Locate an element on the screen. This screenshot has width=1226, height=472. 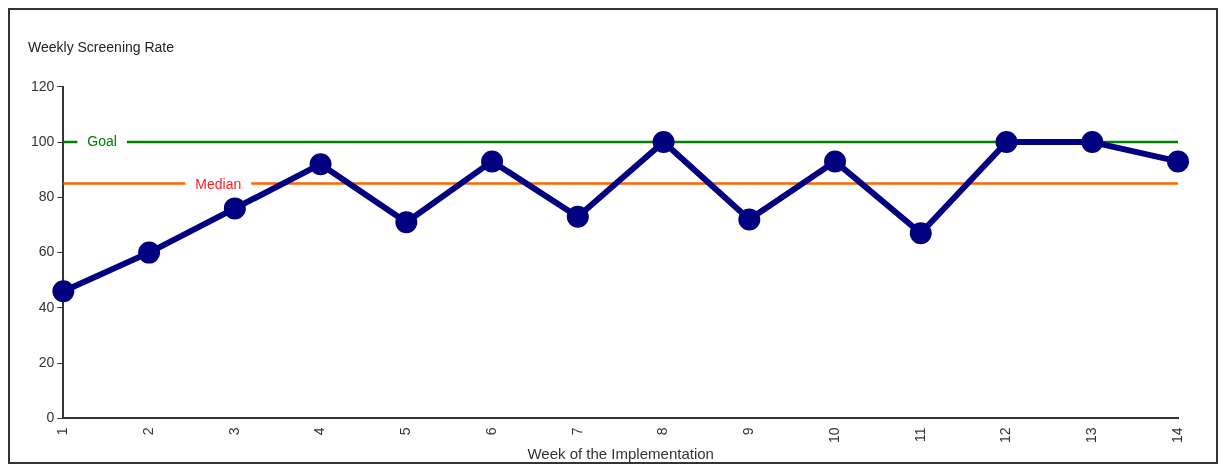
x-tick-label: 4 is located at coordinates (319, 431).